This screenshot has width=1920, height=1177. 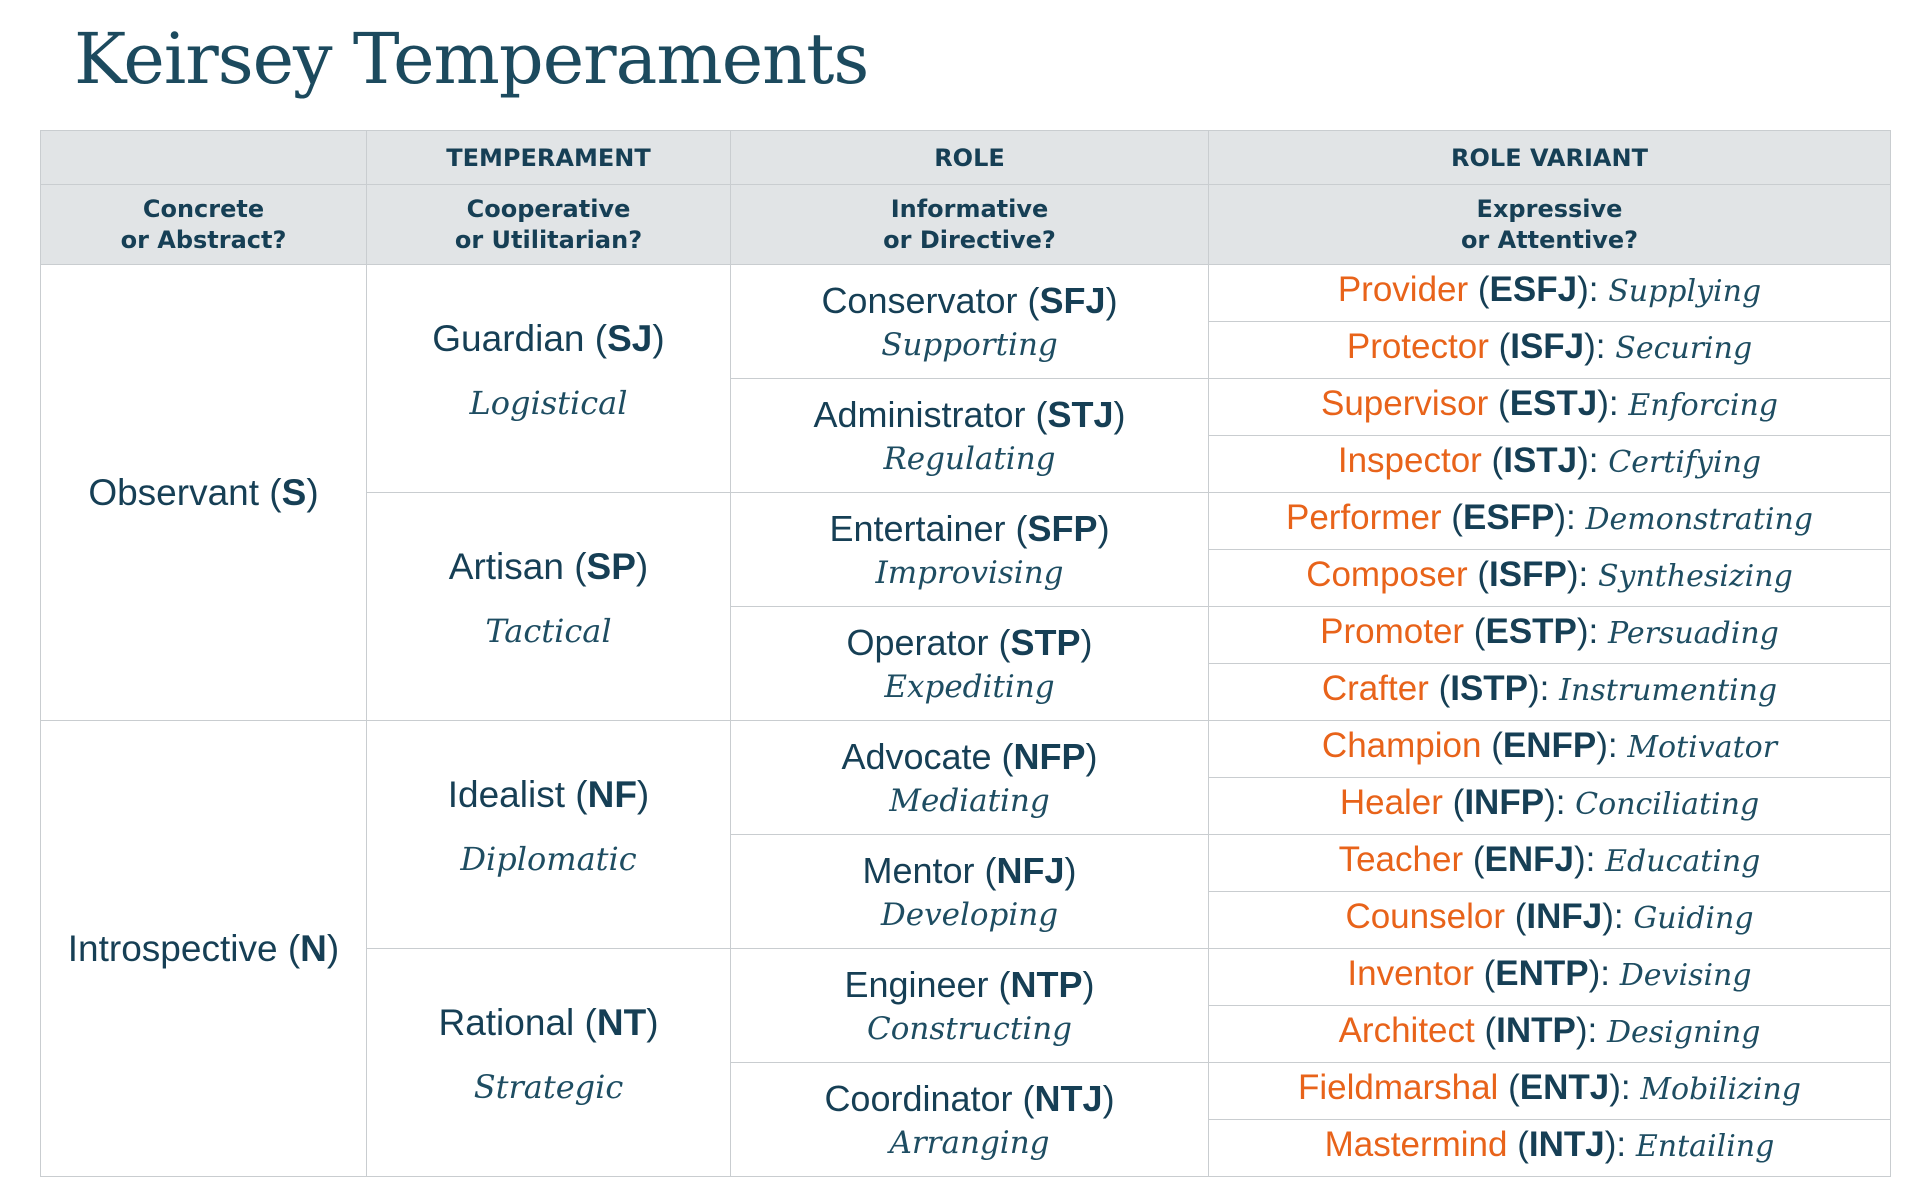 I want to click on temperament-trait: Tactical, so click(x=548, y=630).